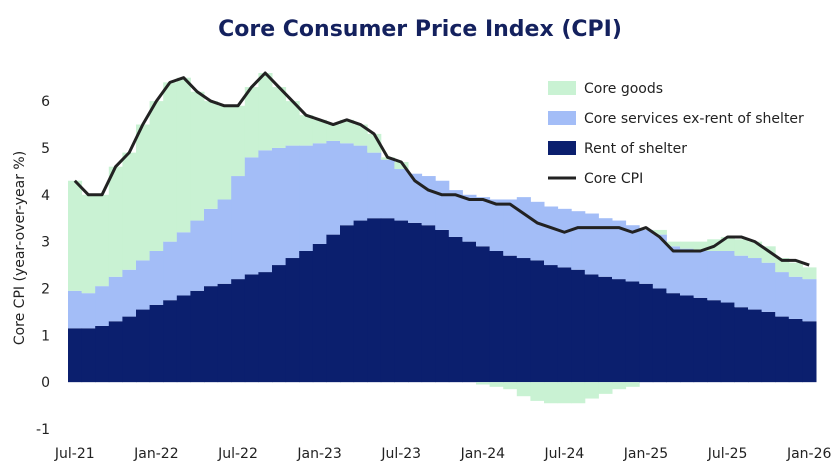 This screenshot has width=840, height=476. I want to click on y-axis-label: Core CPI (year-over-year %), so click(20, 248).